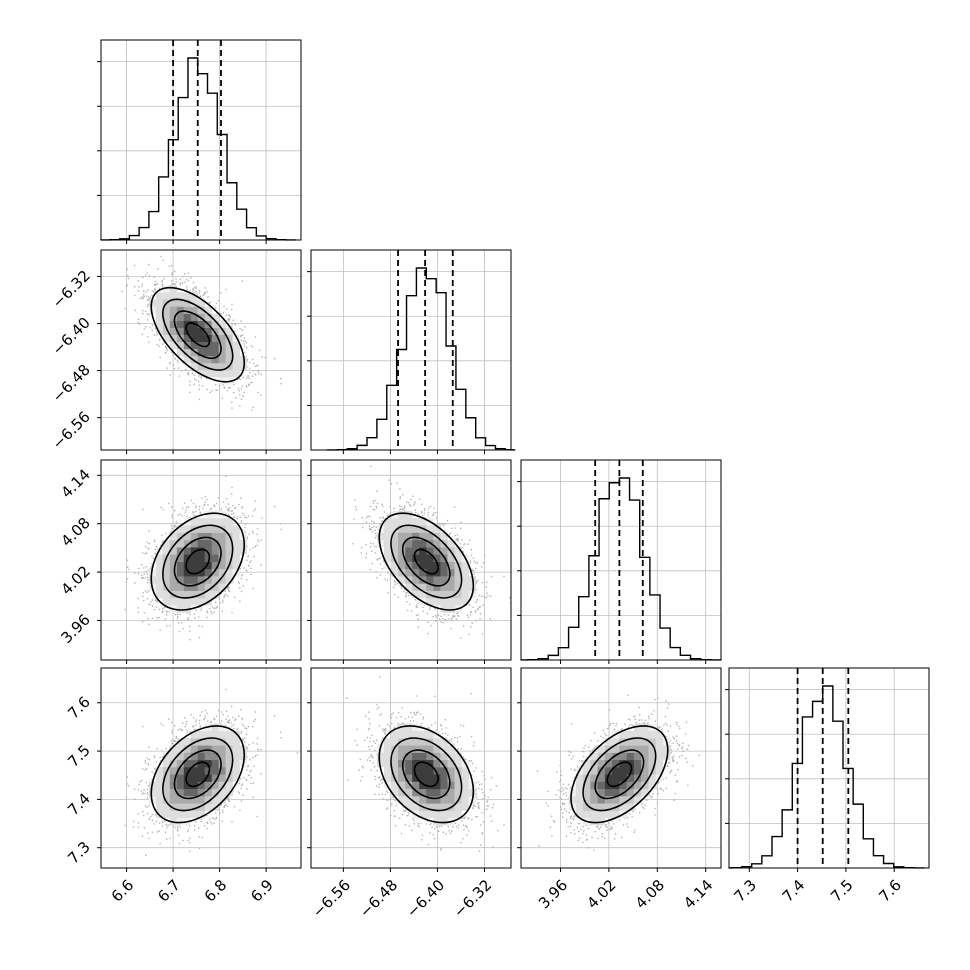 Image resolution: width=970 pixels, height=970 pixels. Describe the element at coordinates (79, 853) in the screenshot. I see `ytick-label-p3: 7.3` at that location.